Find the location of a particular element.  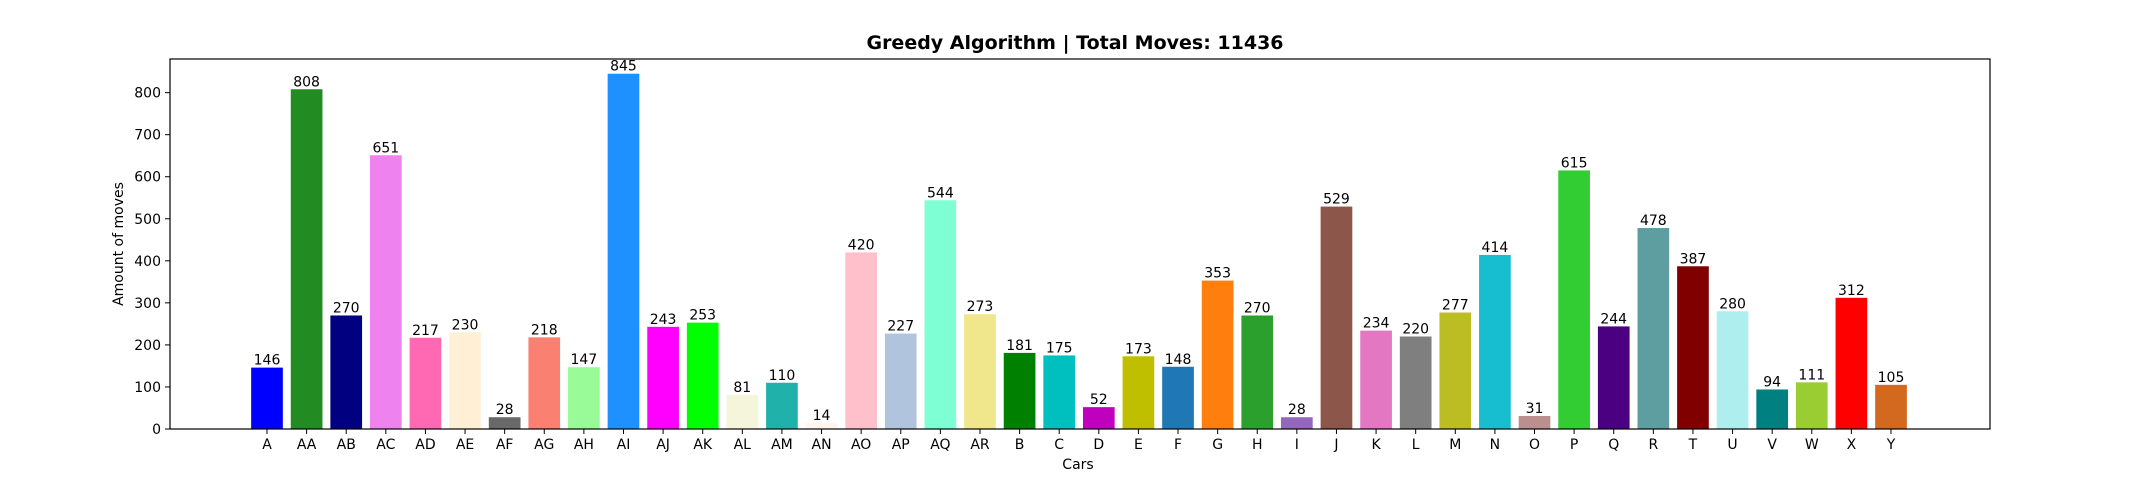

bar-o is located at coordinates (1534, 422).